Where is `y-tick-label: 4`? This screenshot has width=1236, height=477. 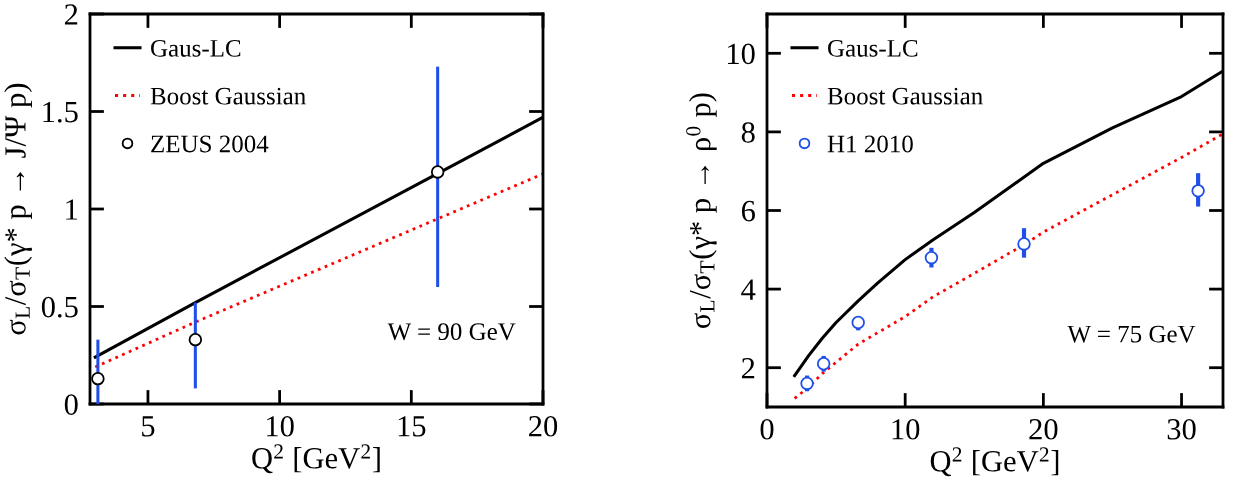 y-tick-label: 4 is located at coordinates (748, 289).